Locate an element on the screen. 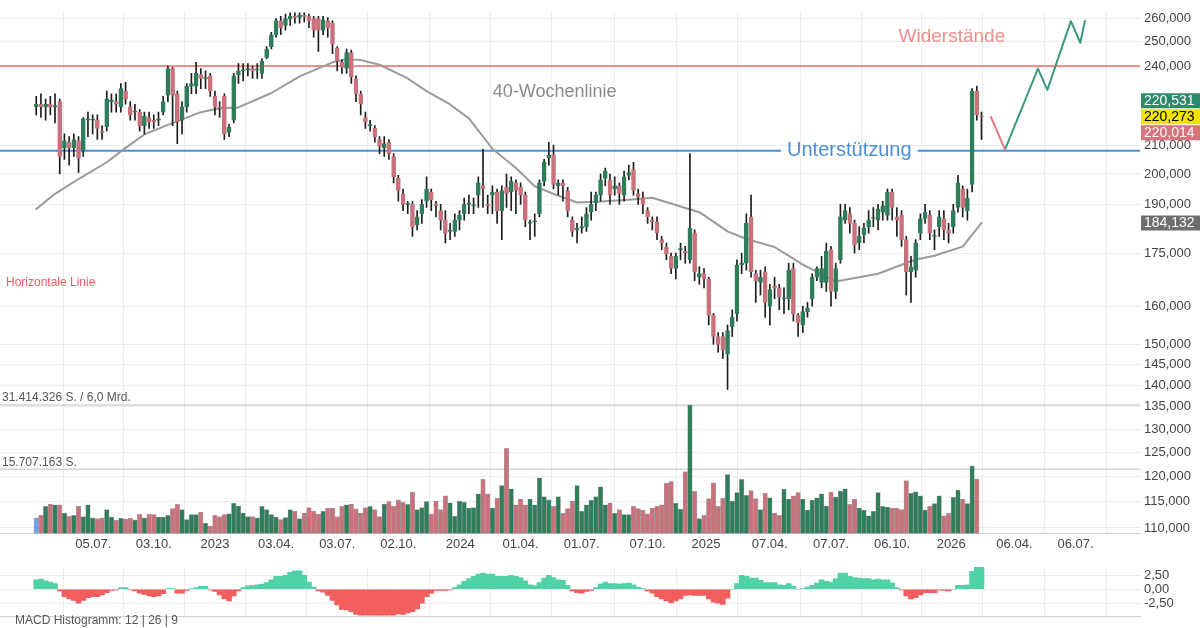 Image resolution: width=1200 pixels, height=628 pixels. y-tick-label: 200,000 is located at coordinates (1167, 173).